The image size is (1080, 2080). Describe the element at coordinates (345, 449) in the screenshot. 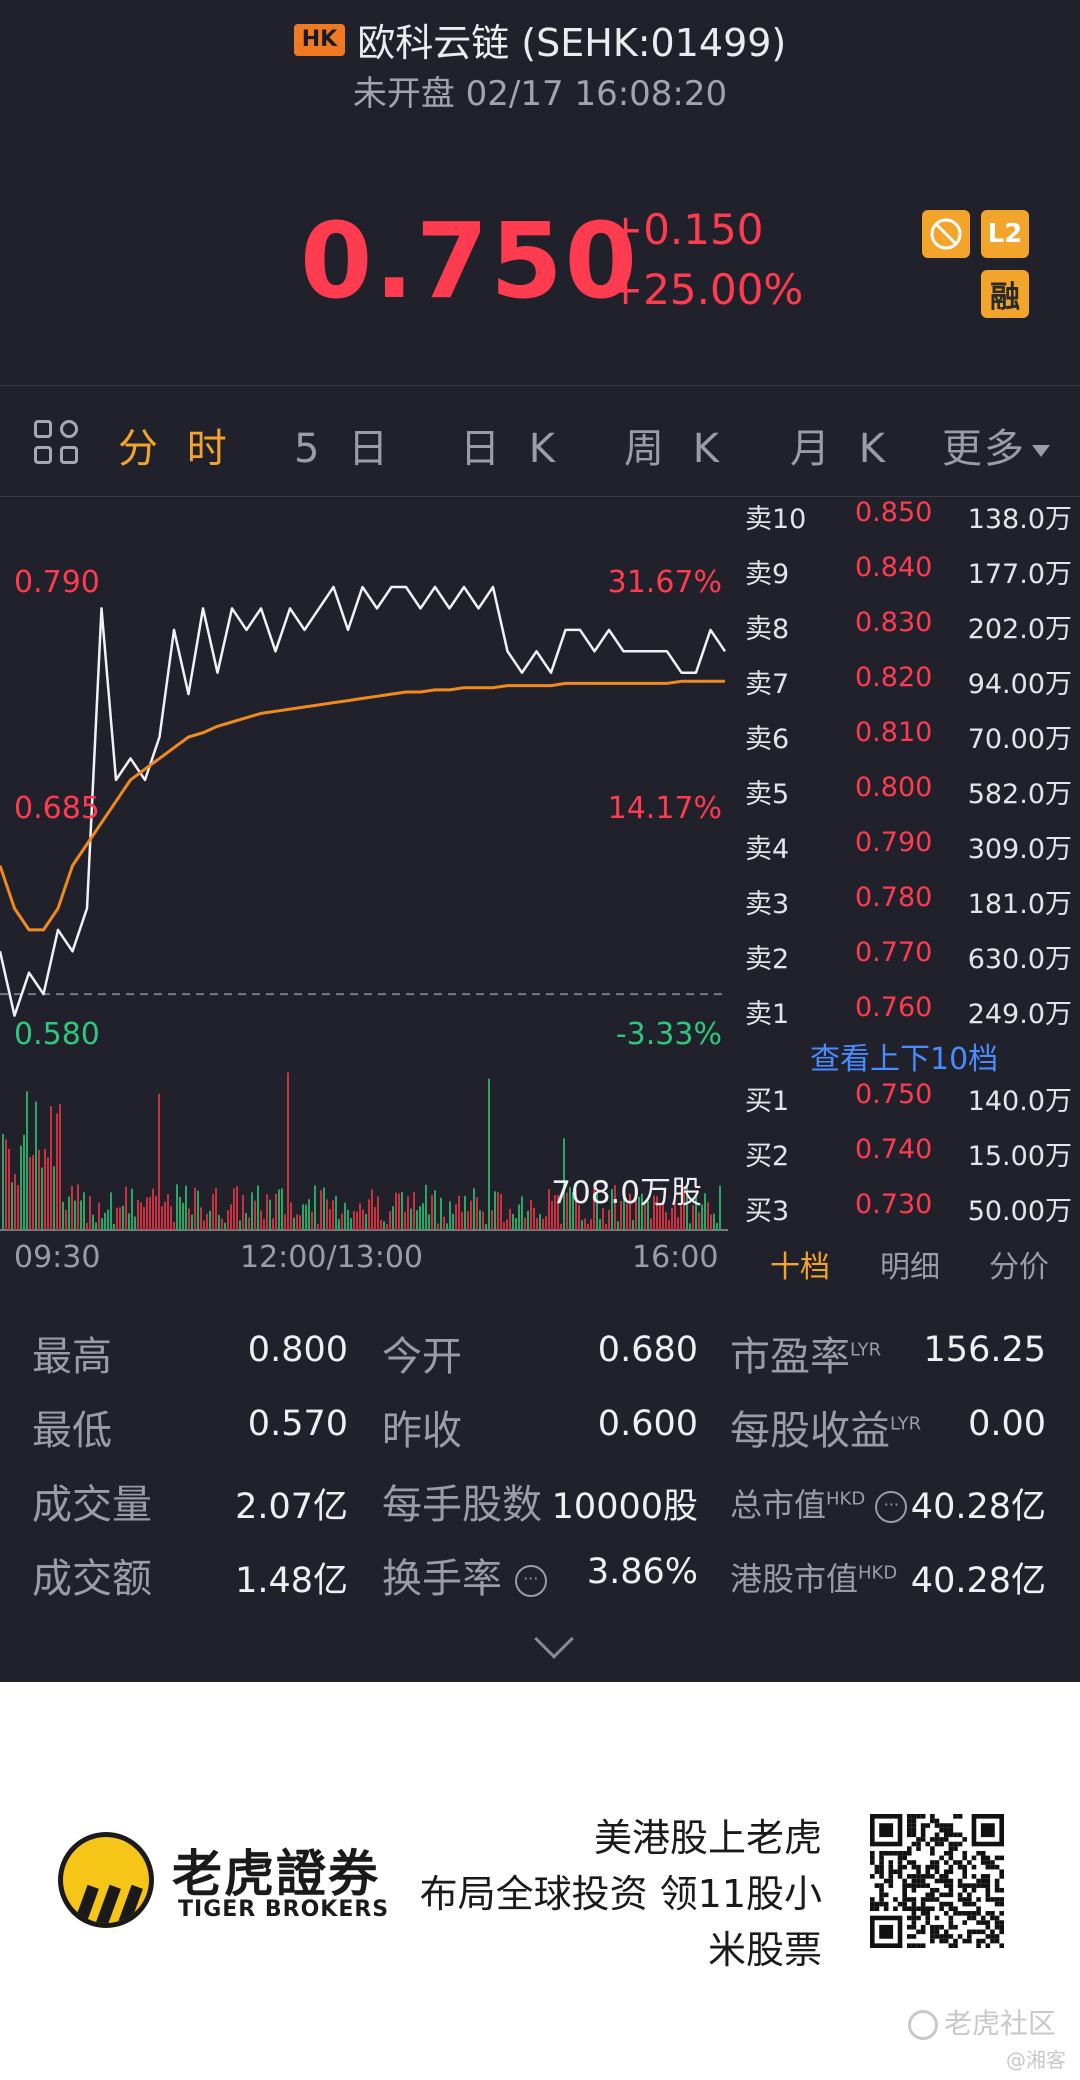

I see `tab-5day: 5 日` at that location.